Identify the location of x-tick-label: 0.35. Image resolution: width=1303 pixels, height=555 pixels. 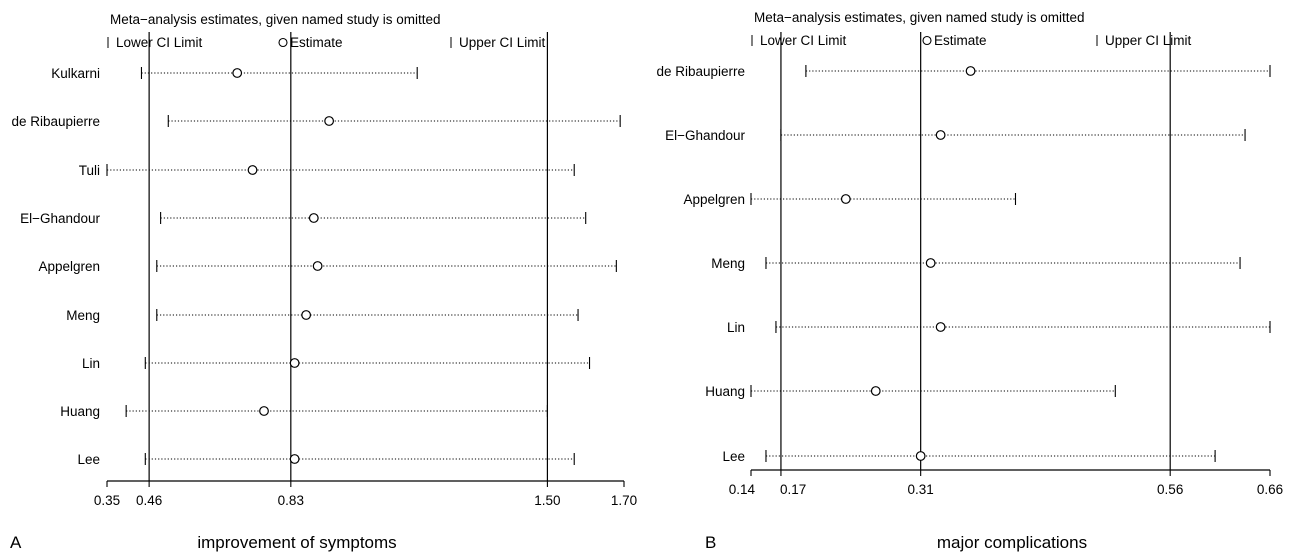
(107, 500).